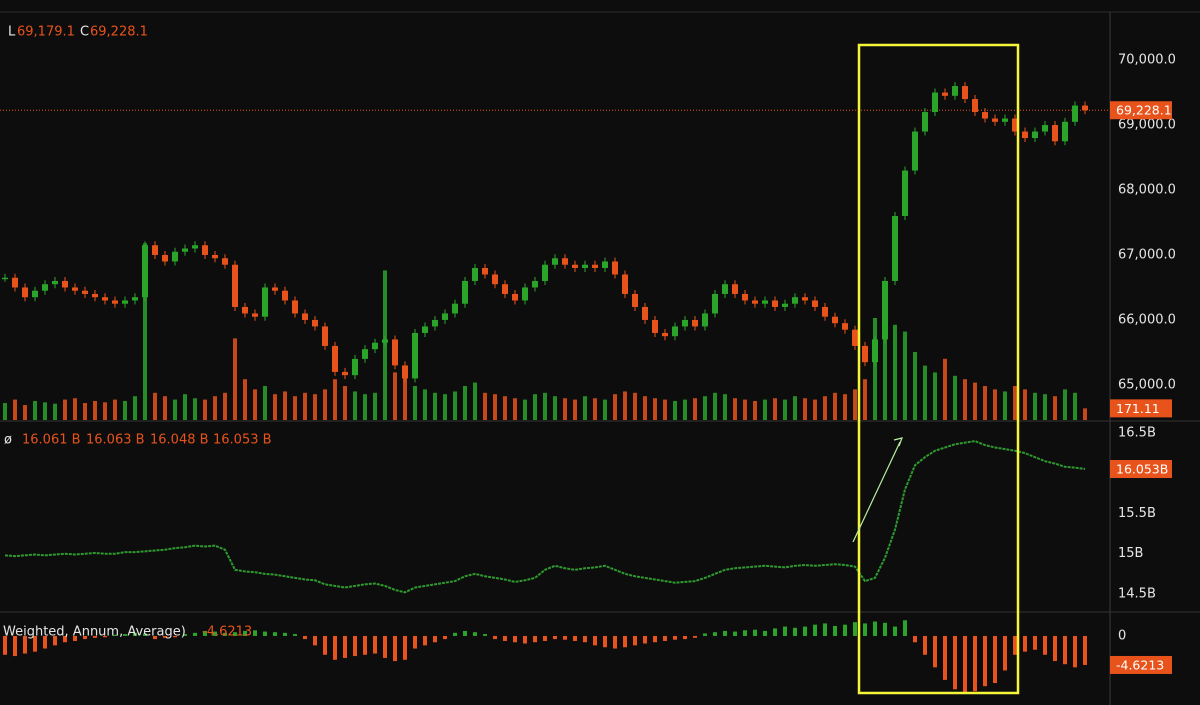  Describe the element at coordinates (1141, 110) in the screenshot. I see `price-tag` at that location.